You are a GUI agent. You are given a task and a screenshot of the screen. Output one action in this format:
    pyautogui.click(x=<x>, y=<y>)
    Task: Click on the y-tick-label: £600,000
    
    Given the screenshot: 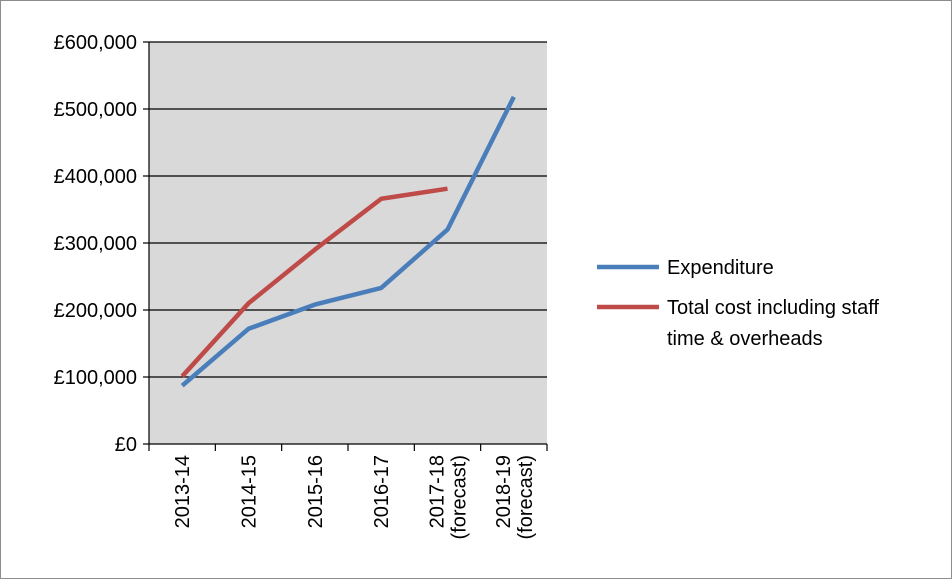 What is the action you would take?
    pyautogui.click(x=95, y=43)
    